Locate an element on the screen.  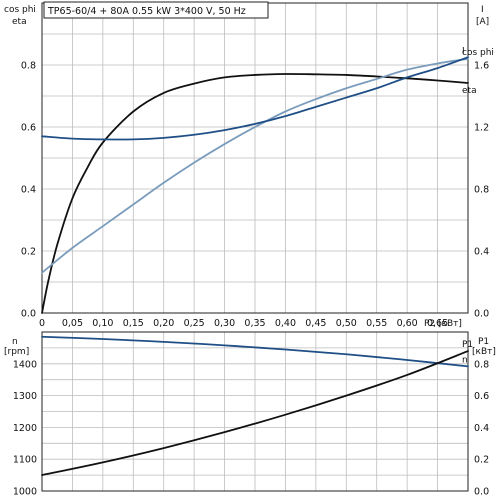
chart-title: TP65-60/4 + 80A 0.55 kW 3*400 V, 50 Hz is located at coordinates (146, 11).